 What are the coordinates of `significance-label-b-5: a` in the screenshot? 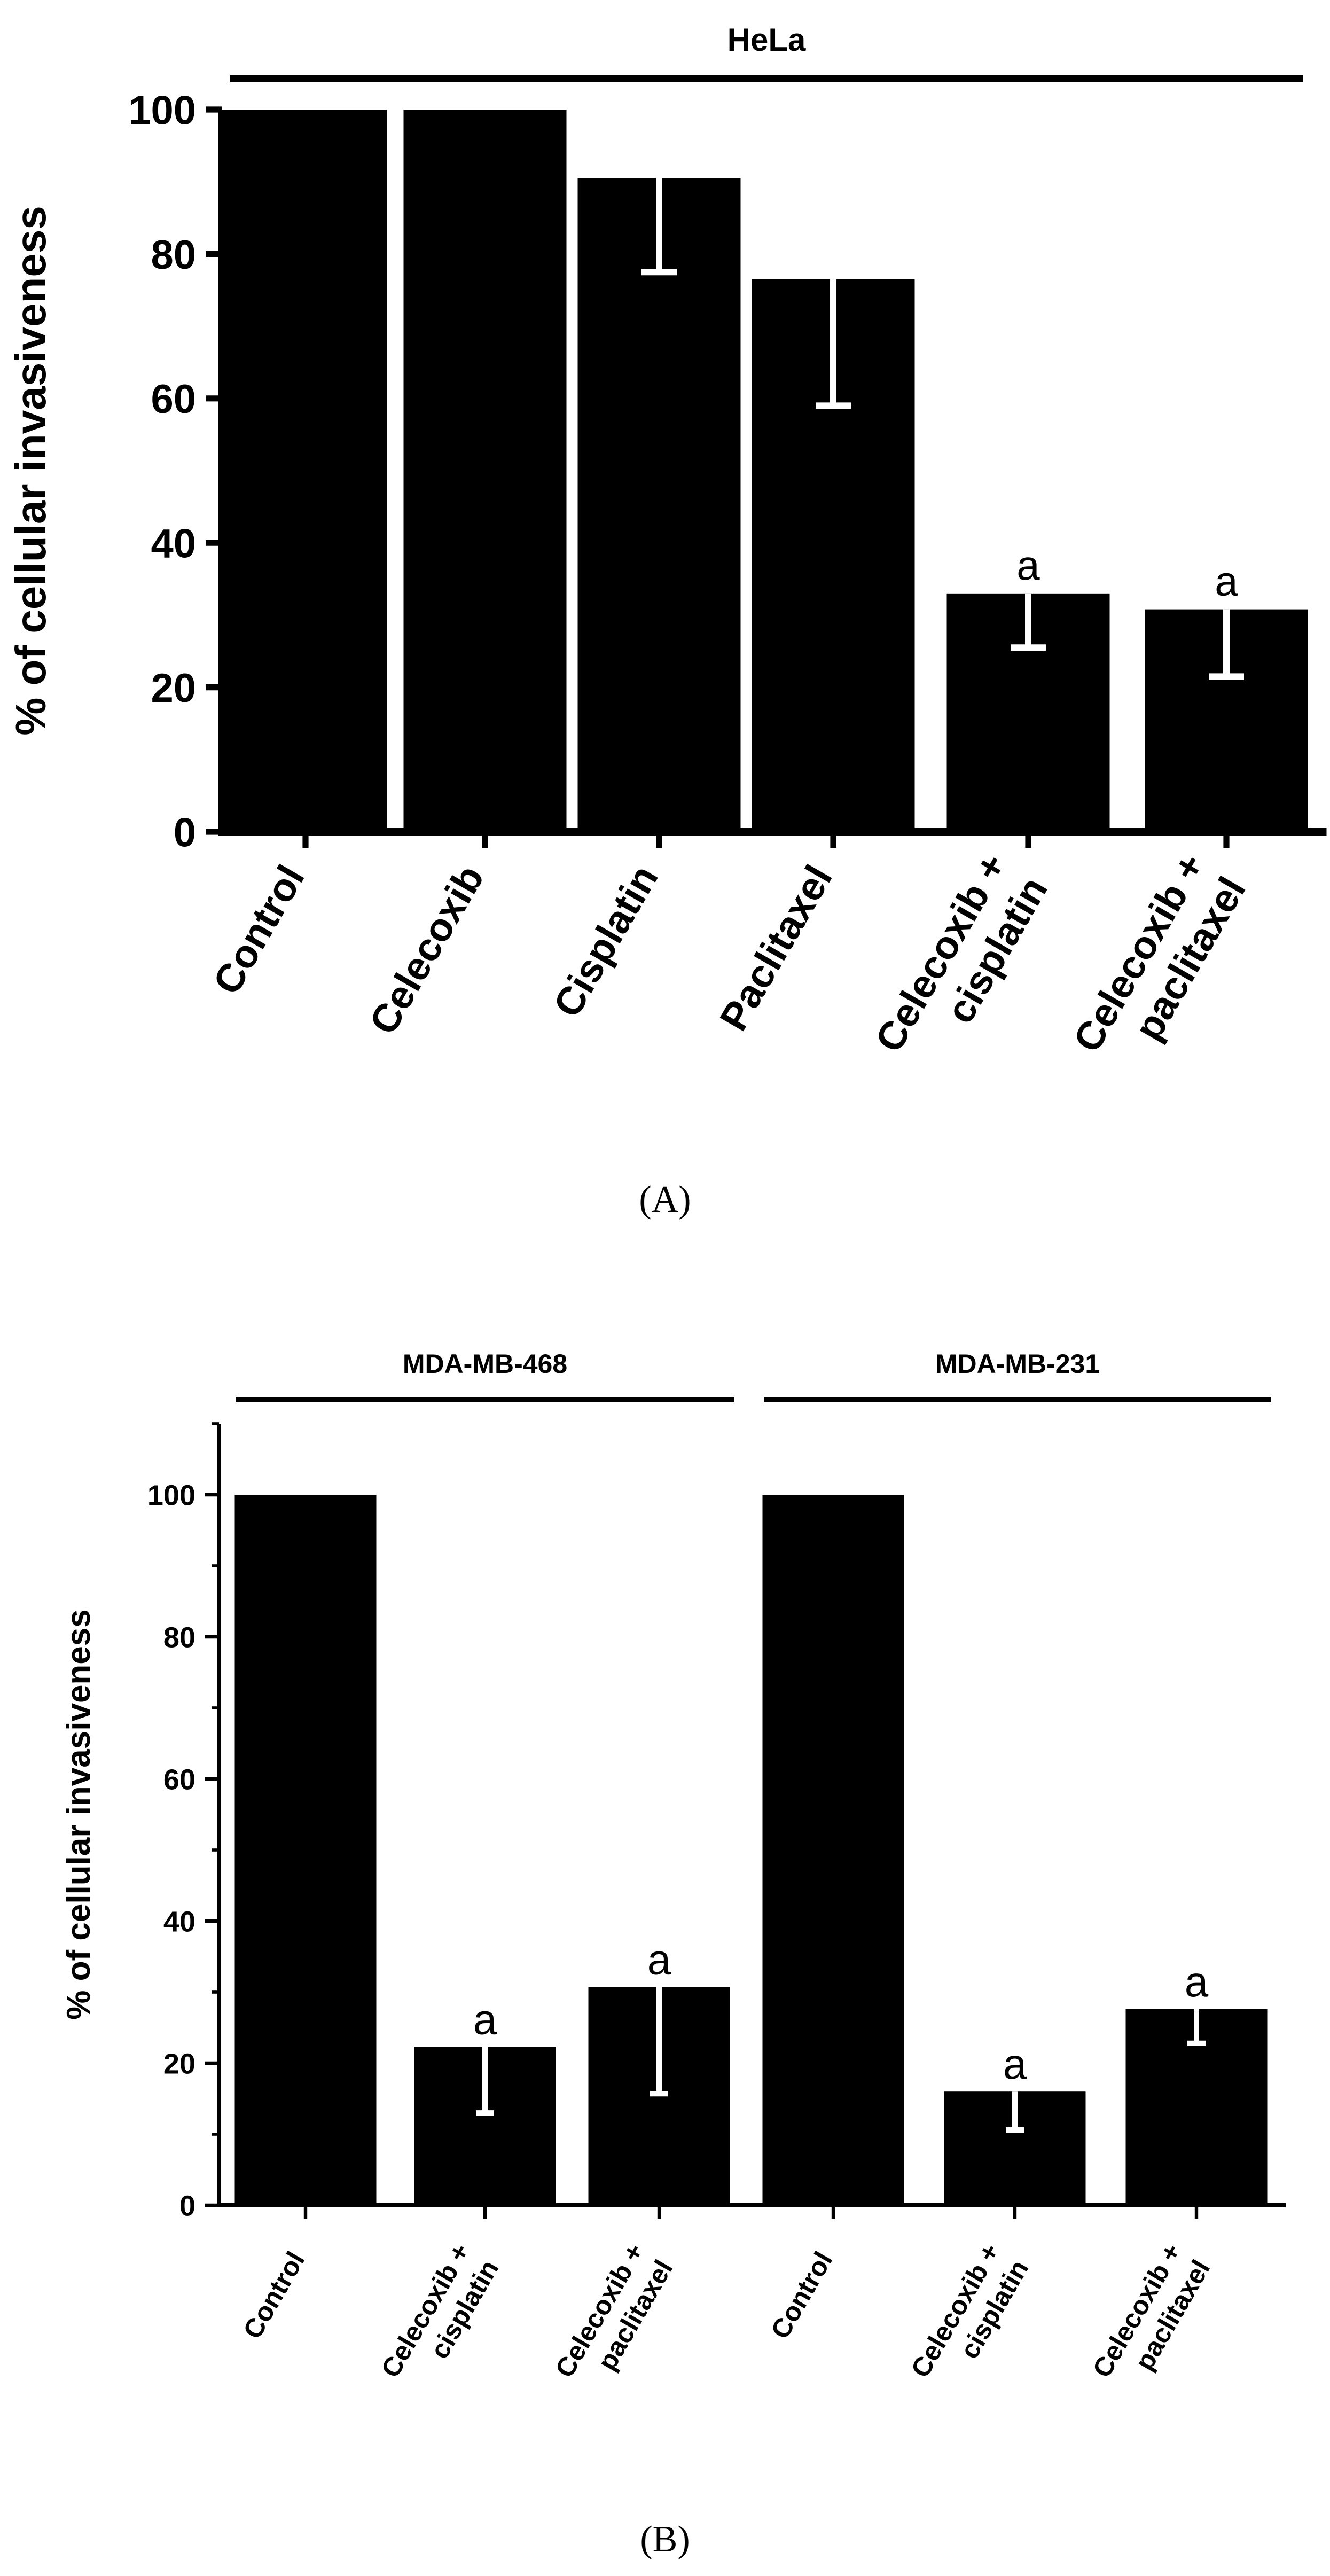 It's located at (1015, 2064).